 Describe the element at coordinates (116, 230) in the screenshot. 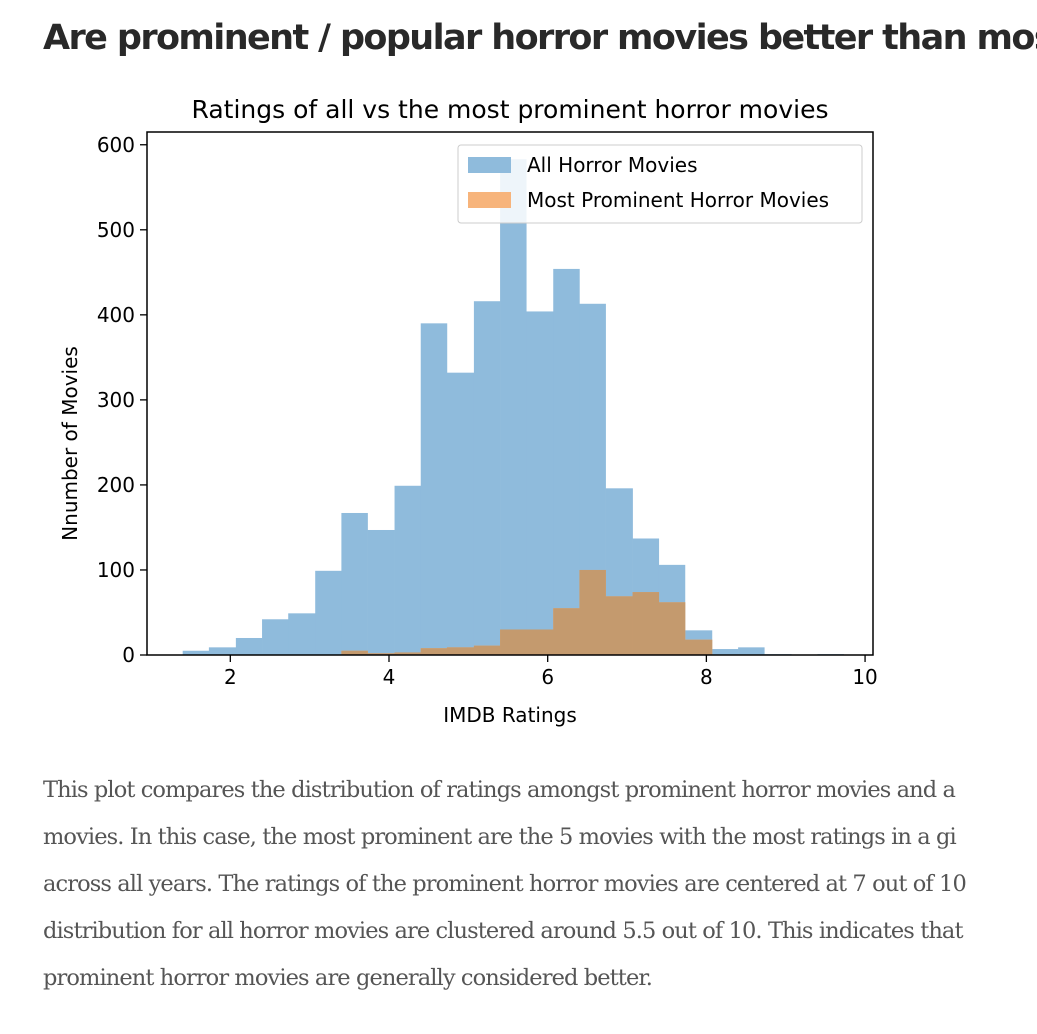

I see `y-tick-label: 500` at that location.